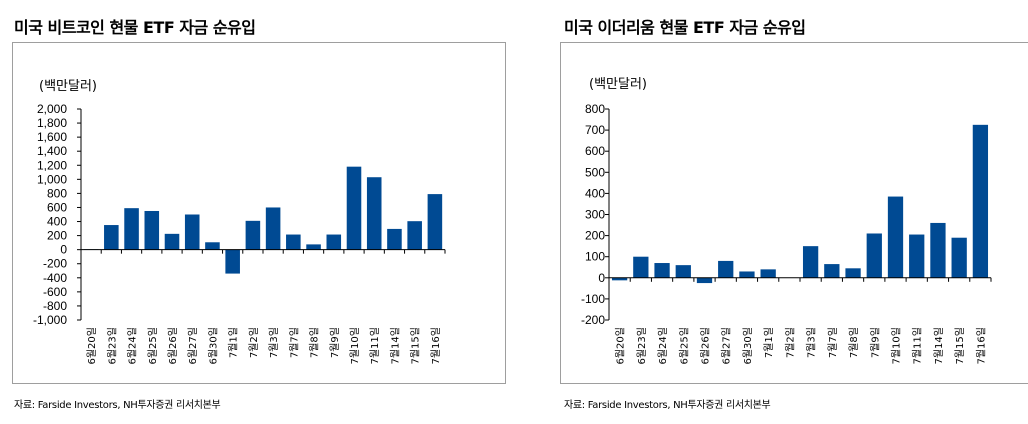  I want to click on y-tick-label: 1,600, so click(52, 137).